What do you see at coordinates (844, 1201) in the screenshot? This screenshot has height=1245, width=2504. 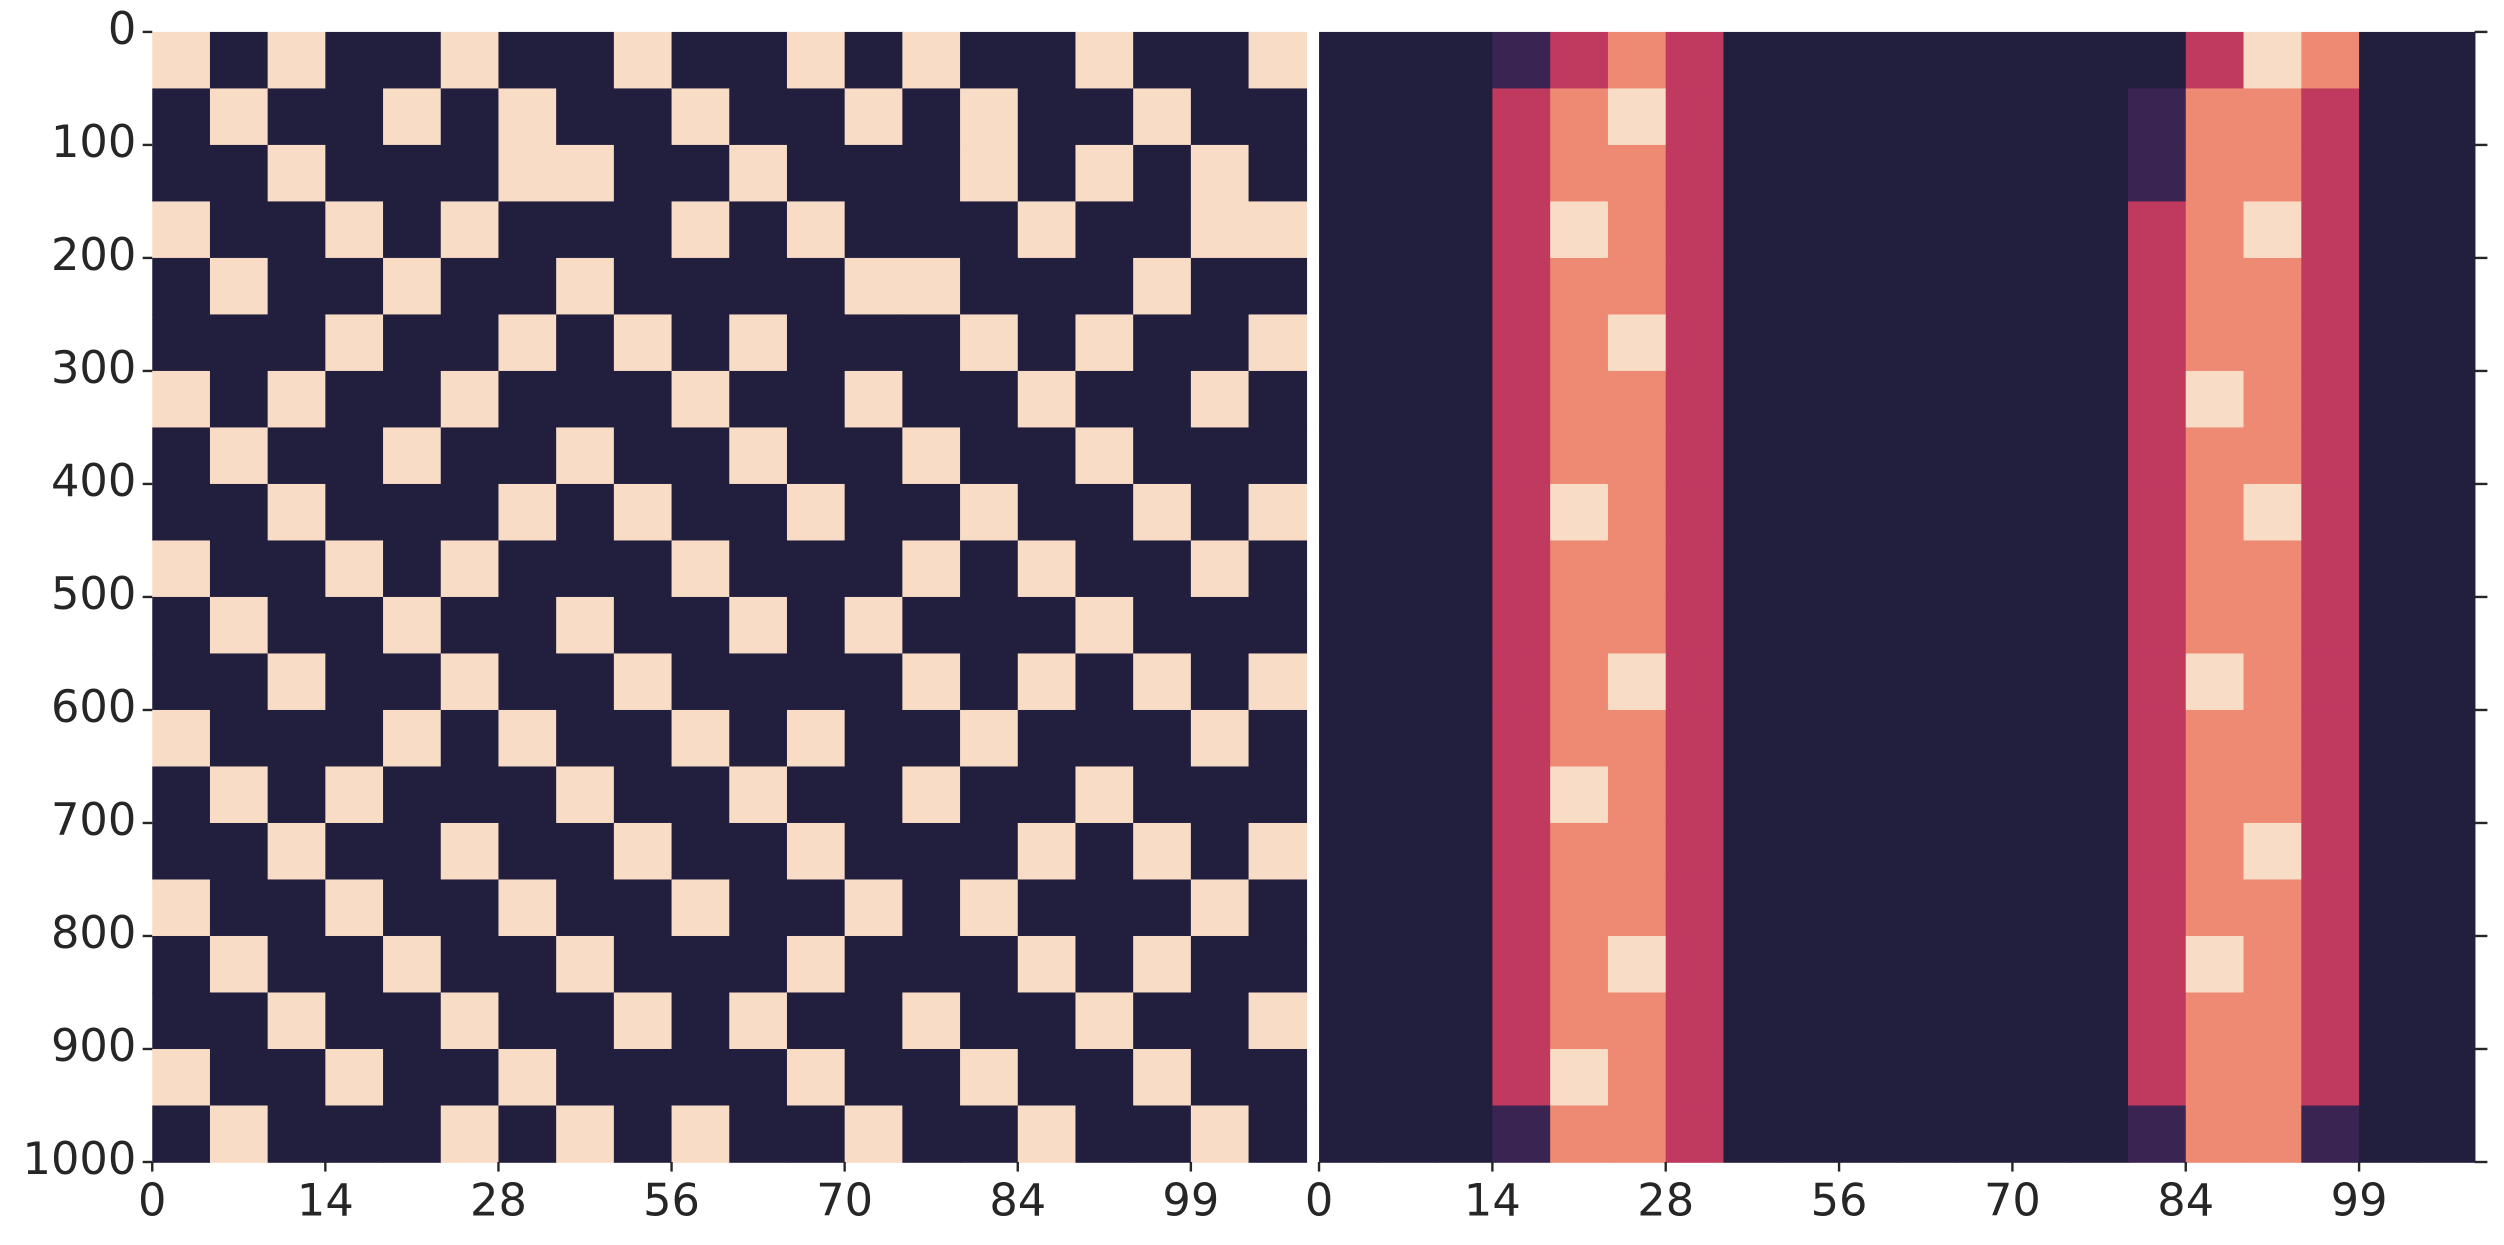 I see `x-tick-label: 70` at bounding box center [844, 1201].